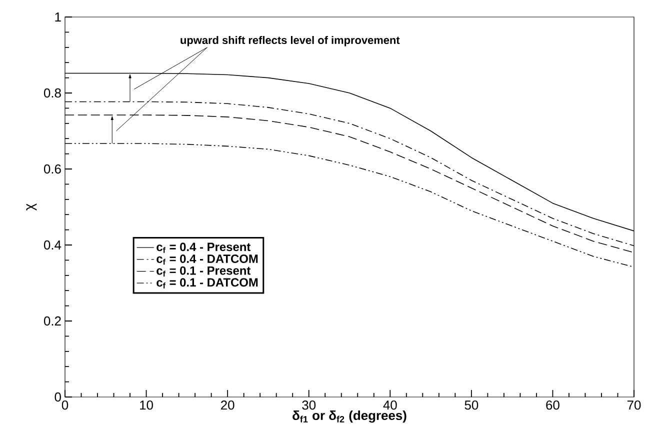 The width and height of the screenshot is (653, 438). Describe the element at coordinates (349, 416) in the screenshot. I see `x-axis-title: δ$_{f1}$ or δ$_{f2}$ (degrees)` at that location.